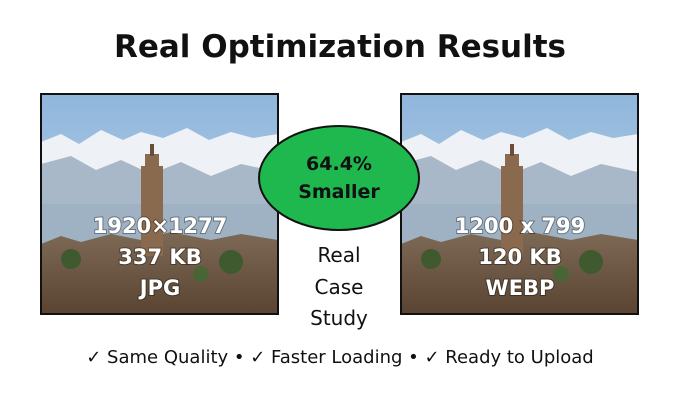 The width and height of the screenshot is (680, 409). Describe the element at coordinates (159, 257) in the screenshot. I see `before-size: 337 KB` at that location.